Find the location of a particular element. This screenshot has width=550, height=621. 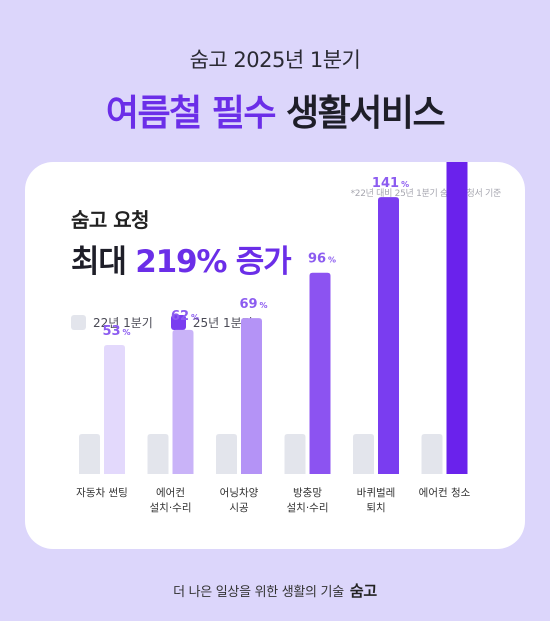

value-label-0: 53% is located at coordinates (116, 331).